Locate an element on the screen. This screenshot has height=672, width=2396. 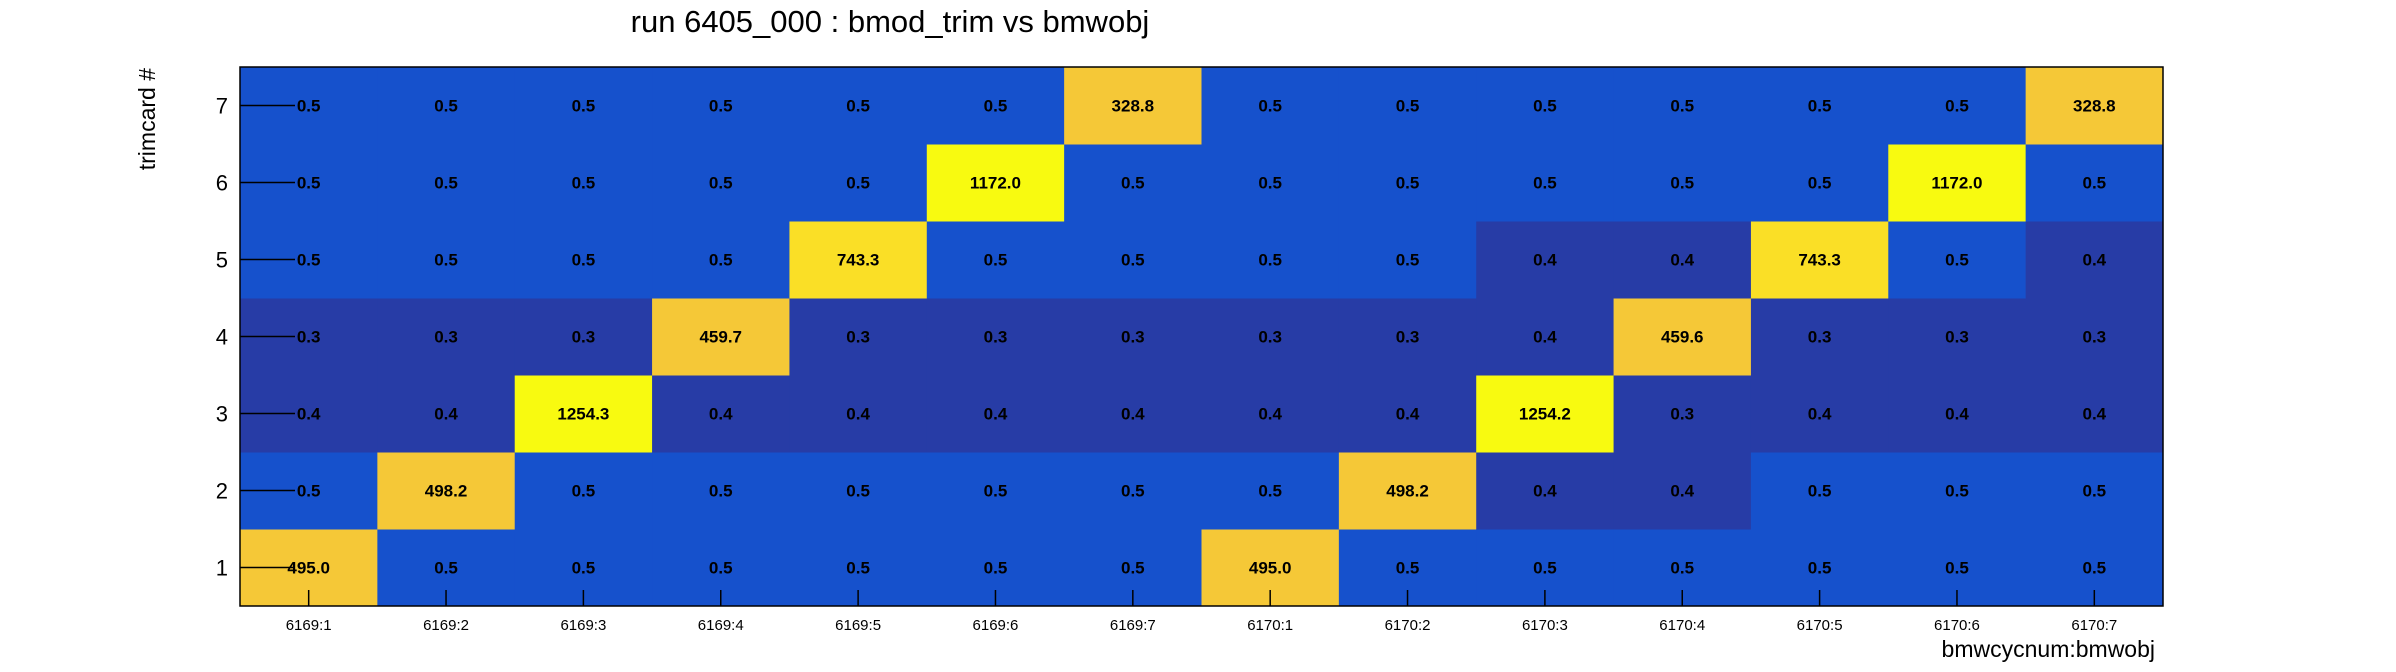
x-tick-label: 6170:1 is located at coordinates (1270, 625).